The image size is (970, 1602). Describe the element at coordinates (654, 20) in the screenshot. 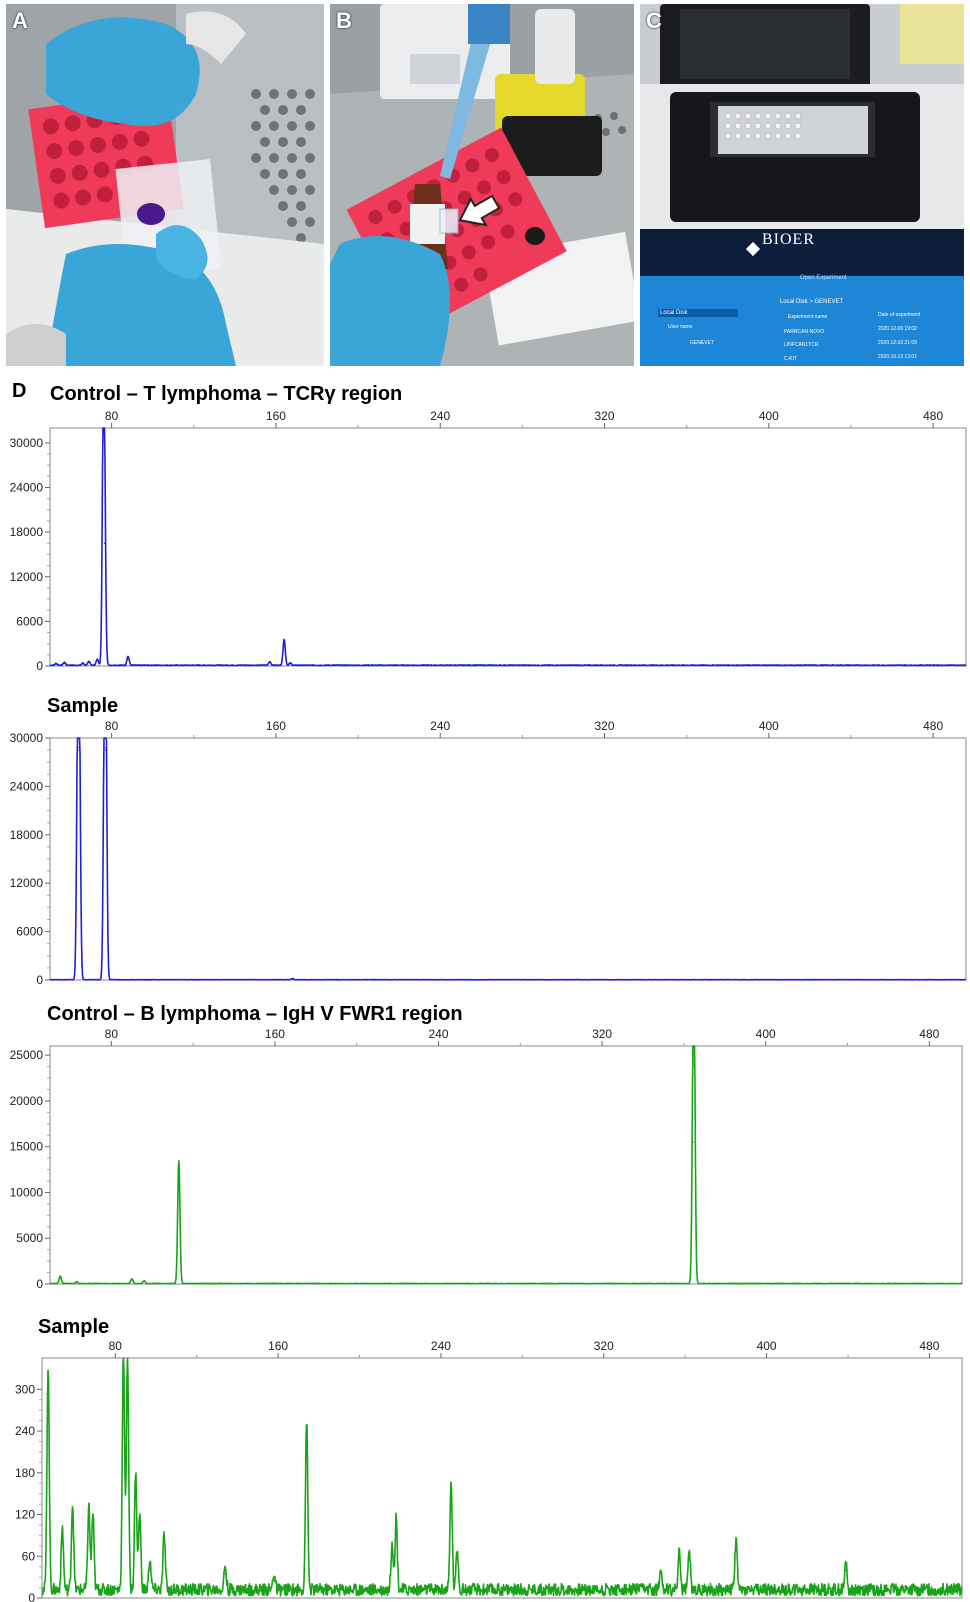

I see `panel-label-c: C` at that location.